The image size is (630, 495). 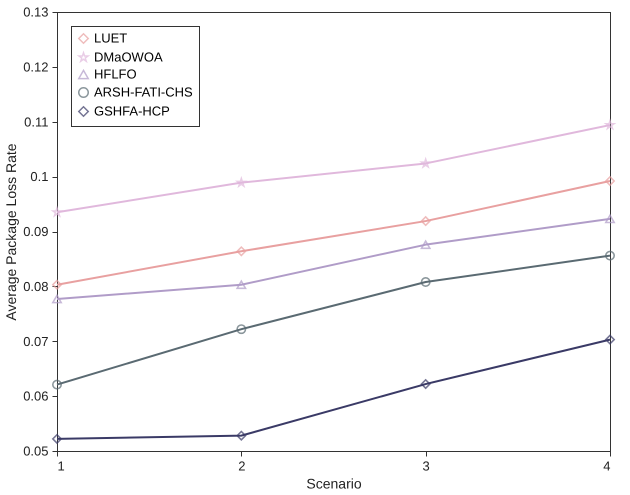 What do you see at coordinates (35, 286) in the screenshot?
I see `y-tick-label: 0.08` at bounding box center [35, 286].